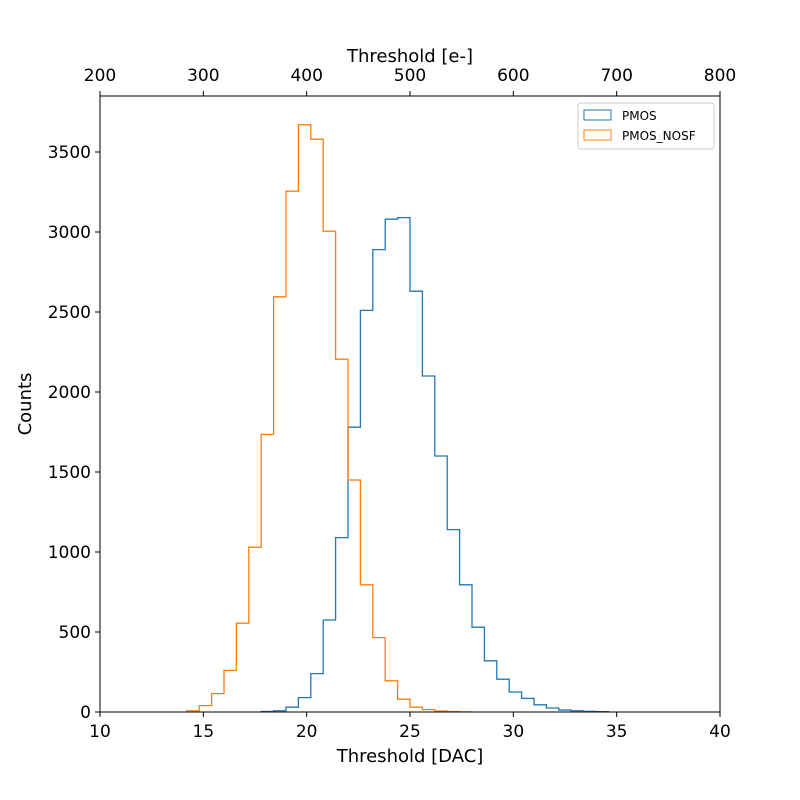 The width and height of the screenshot is (800, 800). What do you see at coordinates (410, 76) in the screenshot?
I see `top-x-tick-label: 500` at bounding box center [410, 76].